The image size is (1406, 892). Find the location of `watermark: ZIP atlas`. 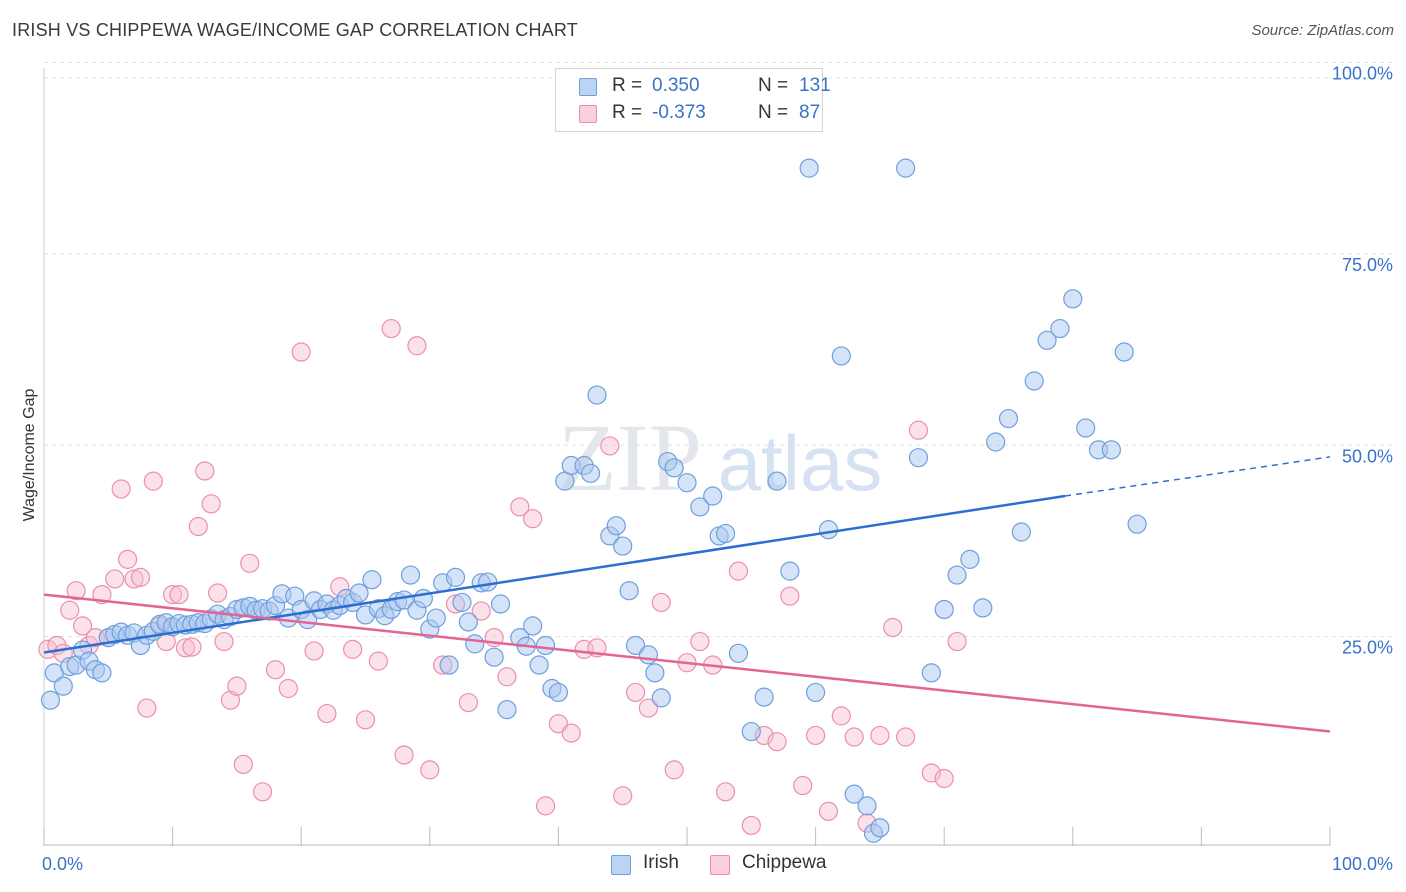

watermark: ZIP atlas is located at coordinates (720, 457).